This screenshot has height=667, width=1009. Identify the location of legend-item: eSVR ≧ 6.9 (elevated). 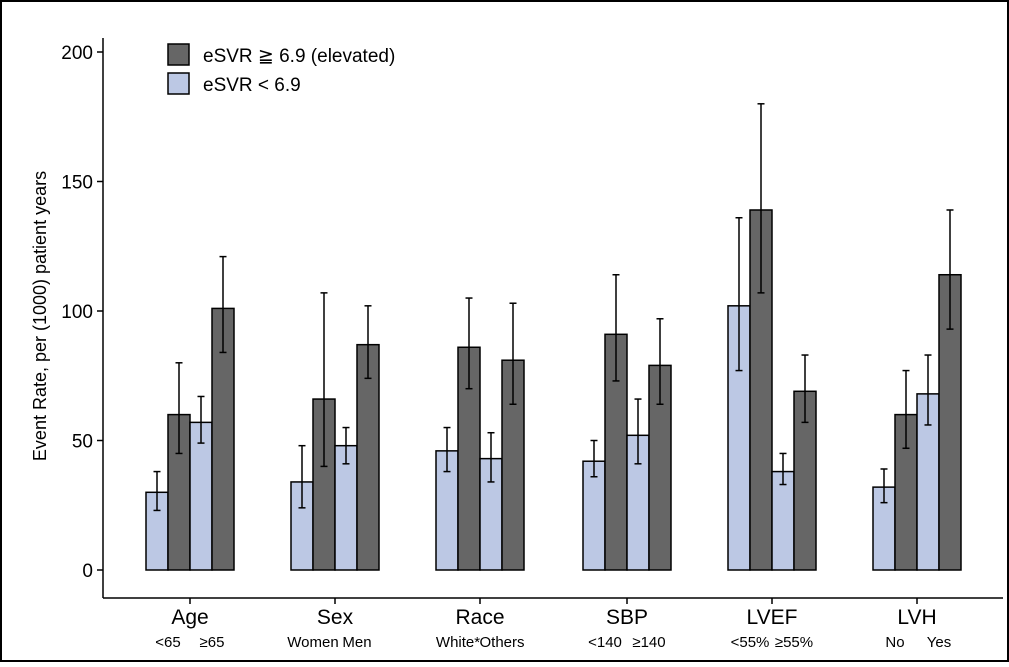
(281, 55).